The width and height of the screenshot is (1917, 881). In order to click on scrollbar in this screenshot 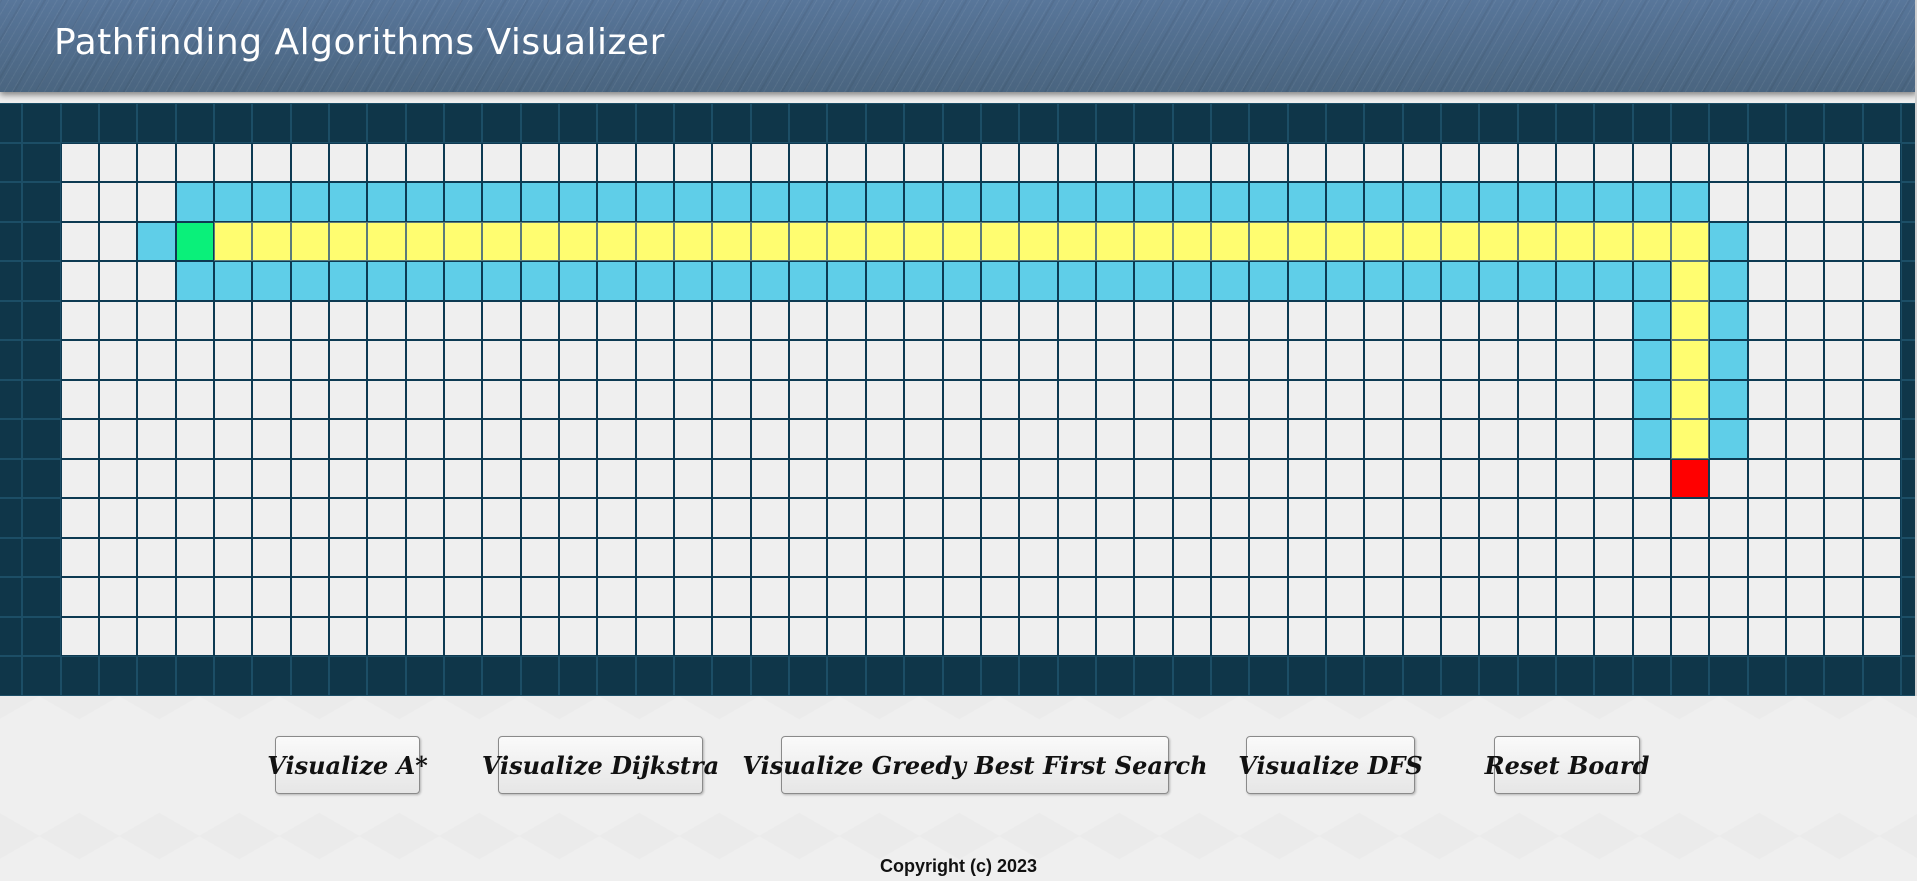, I will do `click(1916, 350)`.